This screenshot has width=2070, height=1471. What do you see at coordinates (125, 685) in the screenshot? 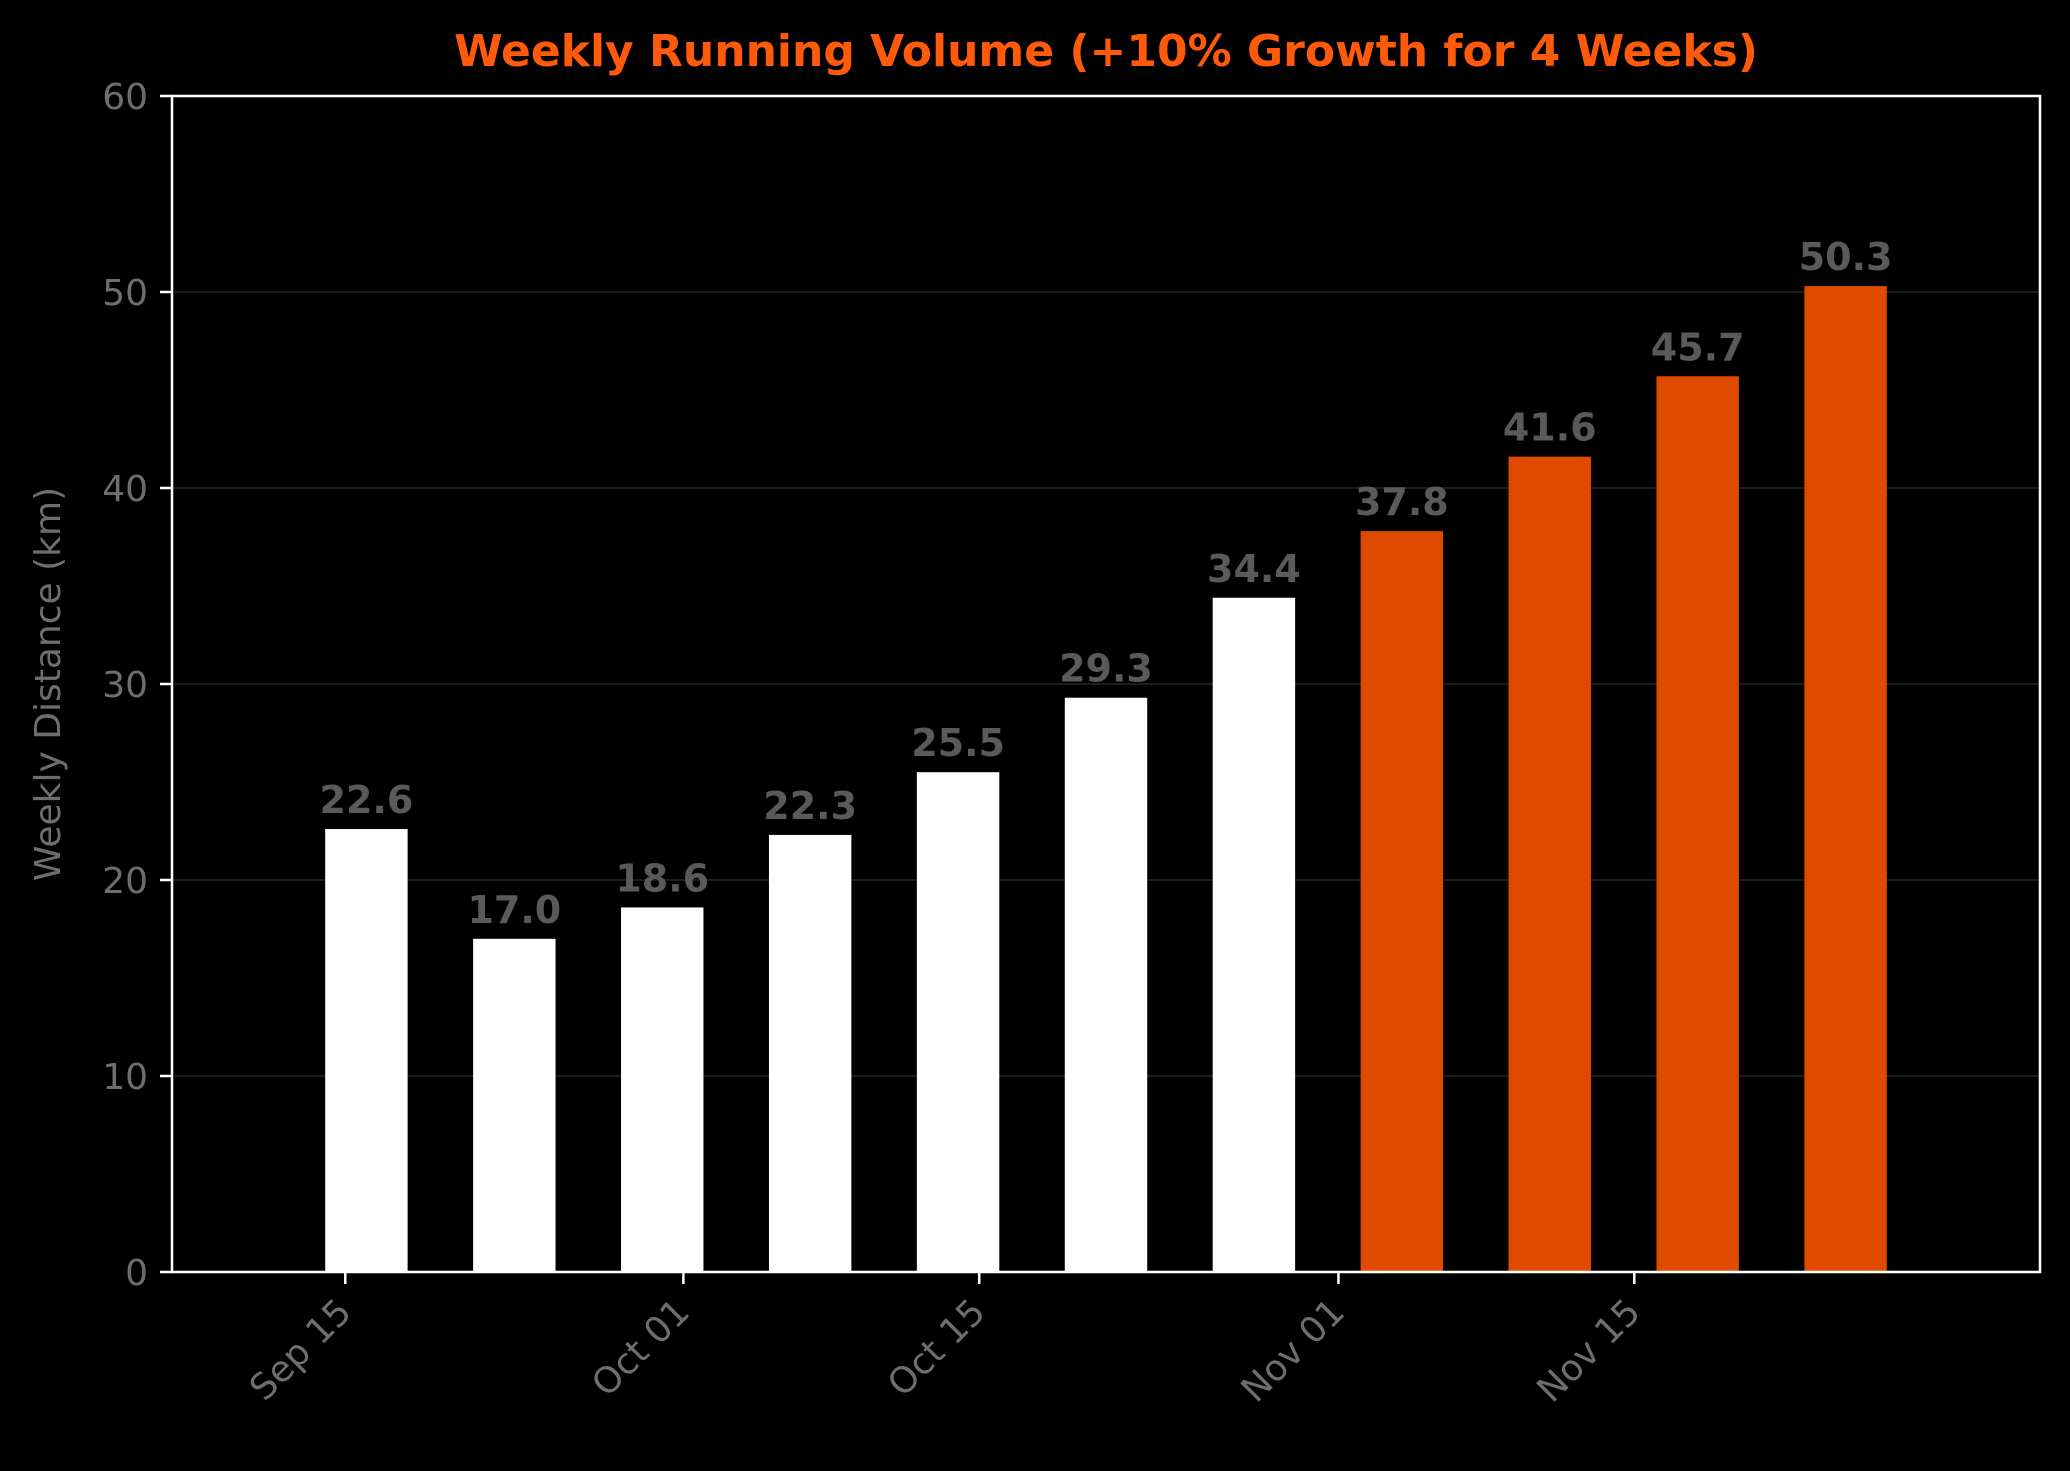
I see `y-tick-label: 30` at bounding box center [125, 685].